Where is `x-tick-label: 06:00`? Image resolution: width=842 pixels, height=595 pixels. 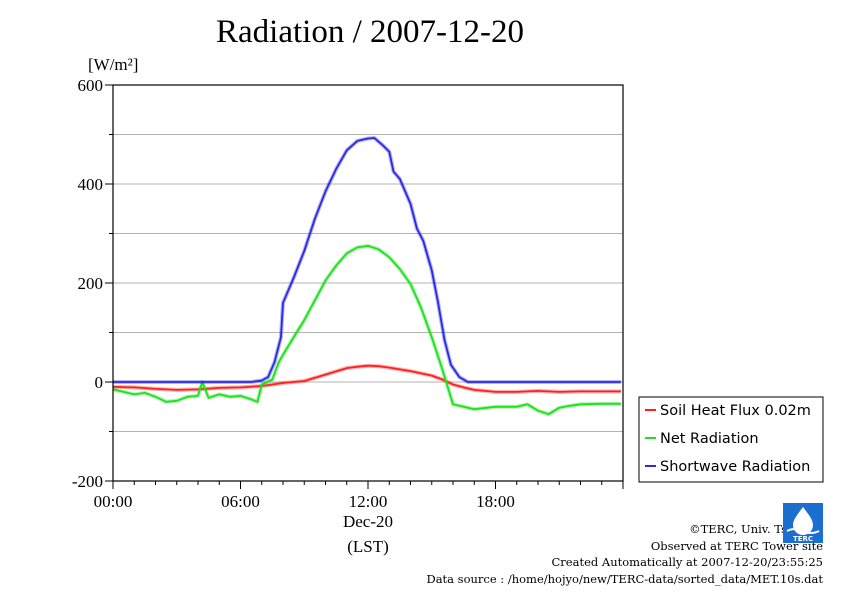 x-tick-label: 06:00 is located at coordinates (240, 501).